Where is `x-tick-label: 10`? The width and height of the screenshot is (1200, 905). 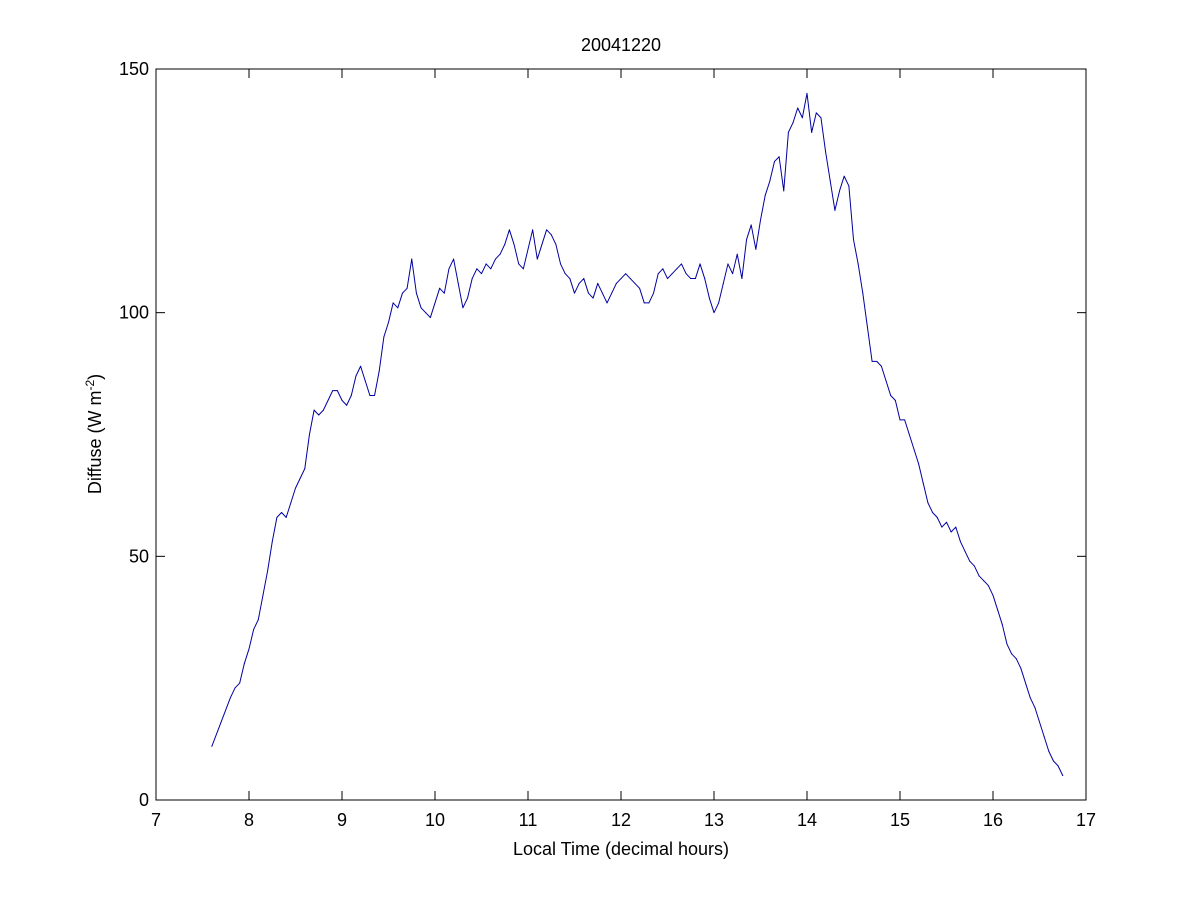 x-tick-label: 10 is located at coordinates (435, 820).